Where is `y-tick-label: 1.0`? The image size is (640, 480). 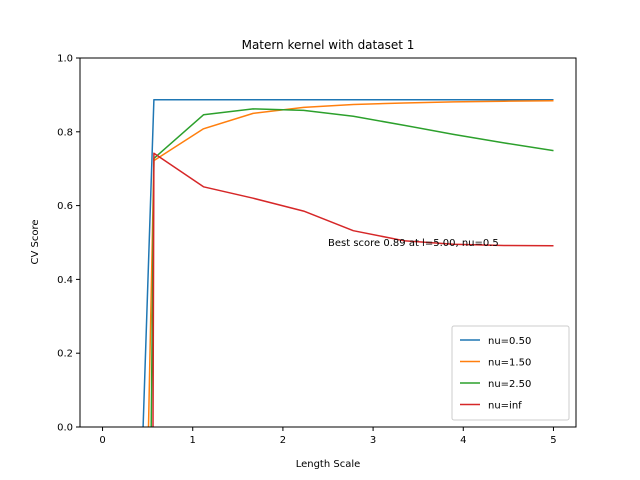
y-tick-label: 1.0 is located at coordinates (65, 59).